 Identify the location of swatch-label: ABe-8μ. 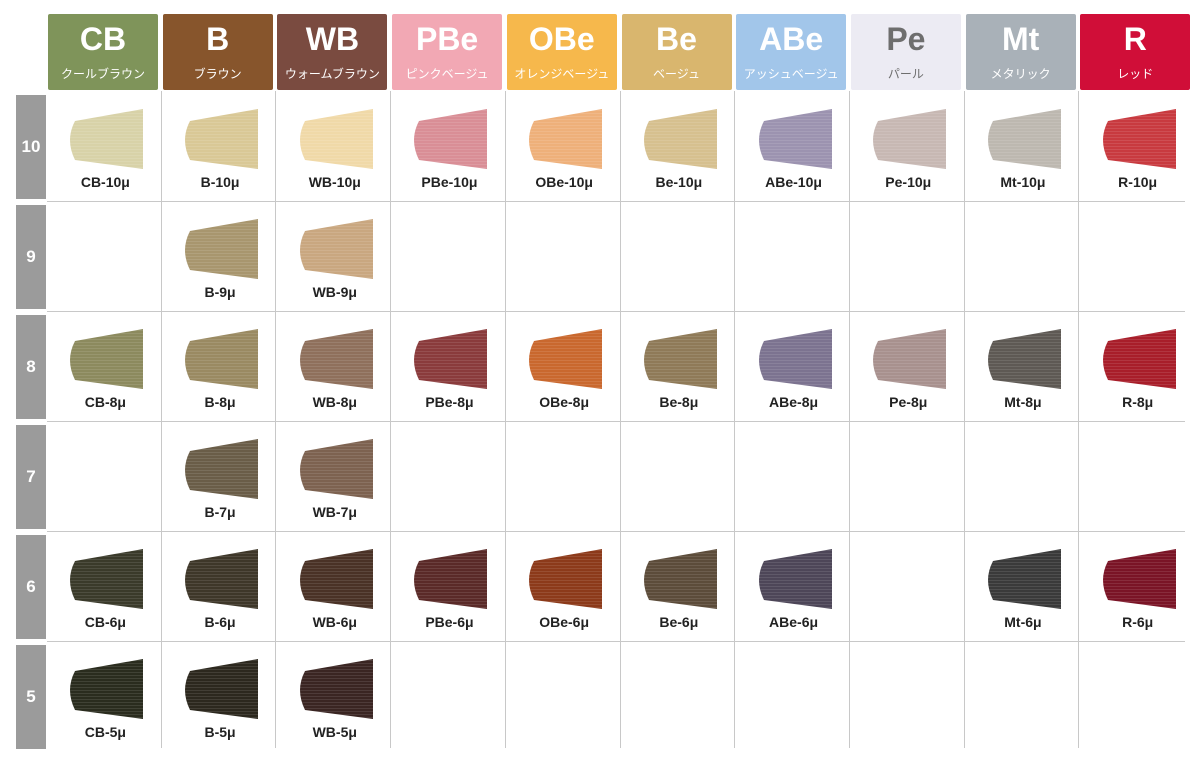
(794, 402).